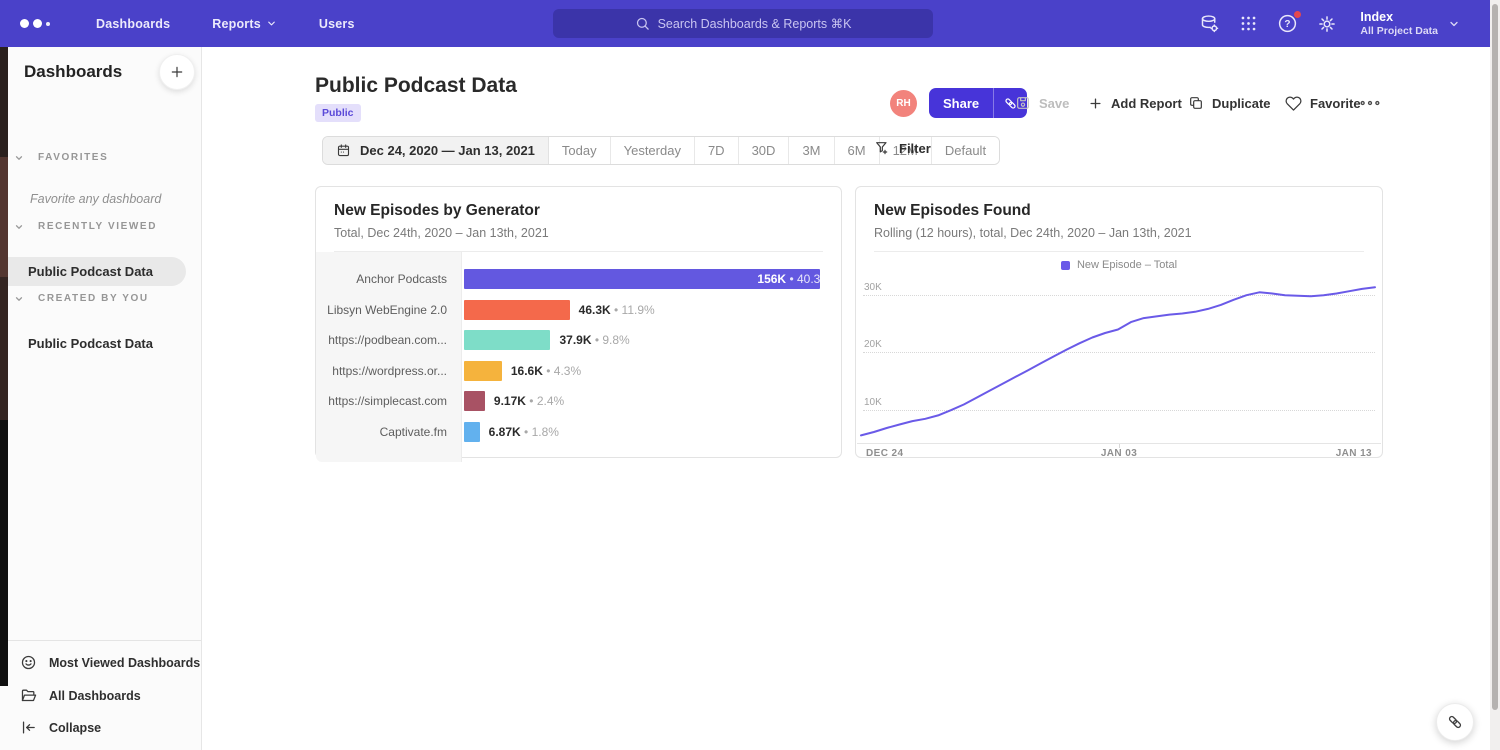 The height and width of the screenshot is (750, 1500). Describe the element at coordinates (1455, 722) in the screenshot. I see `floating-share-link-button` at that location.